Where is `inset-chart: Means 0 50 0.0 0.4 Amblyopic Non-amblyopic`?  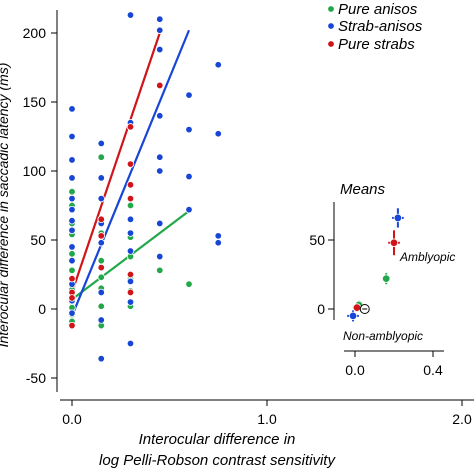
inset-chart: Means 0 50 0.0 0.4 Amblyopic Non-amblyopic is located at coordinates (382, 279).